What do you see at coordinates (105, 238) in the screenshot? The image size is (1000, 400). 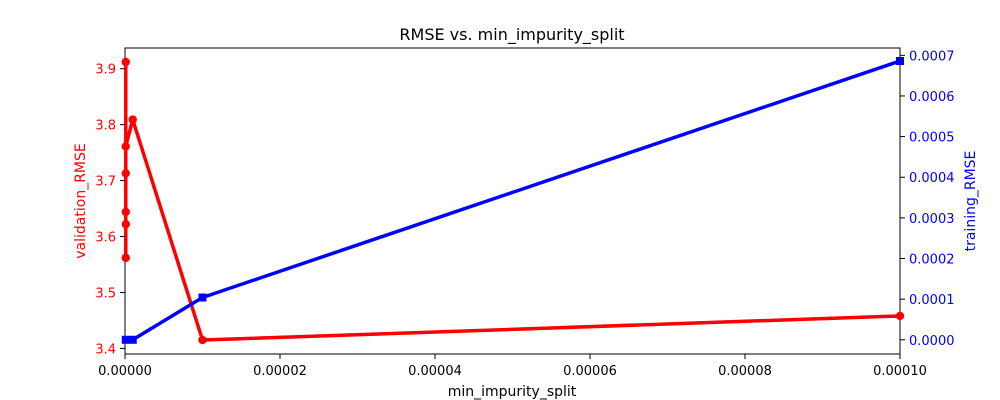 I see `y-left-tick-label: 3.6` at bounding box center [105, 238].